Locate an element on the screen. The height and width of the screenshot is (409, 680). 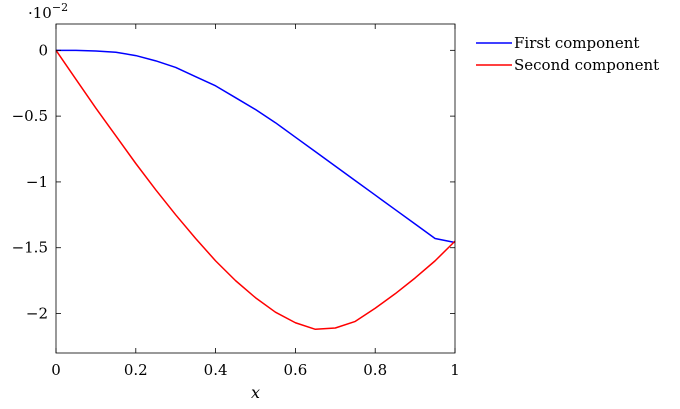
x-tick-label: 0.2 is located at coordinates (136, 370).